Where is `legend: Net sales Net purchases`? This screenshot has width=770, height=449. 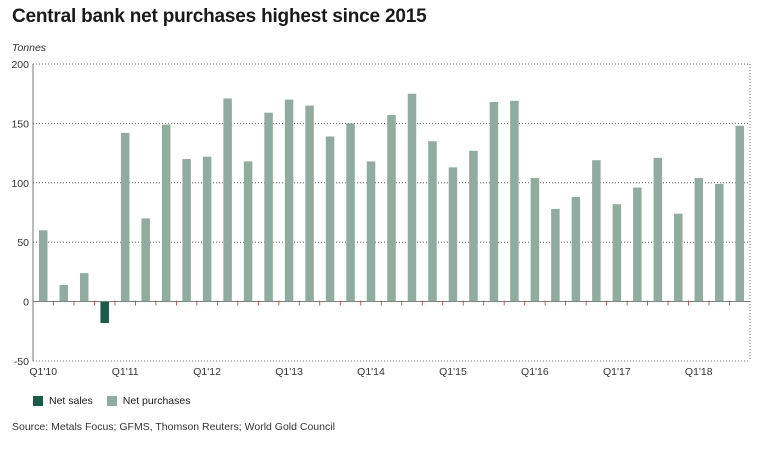
legend: Net sales Net purchases is located at coordinates (118, 401).